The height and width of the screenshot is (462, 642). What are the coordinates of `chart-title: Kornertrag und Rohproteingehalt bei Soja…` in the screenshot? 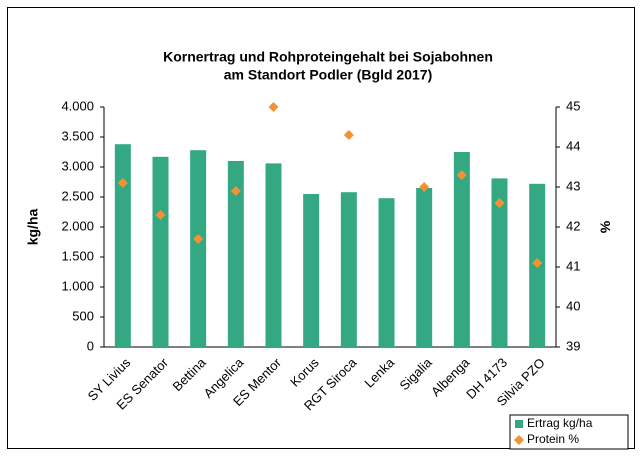 It's located at (328, 57).